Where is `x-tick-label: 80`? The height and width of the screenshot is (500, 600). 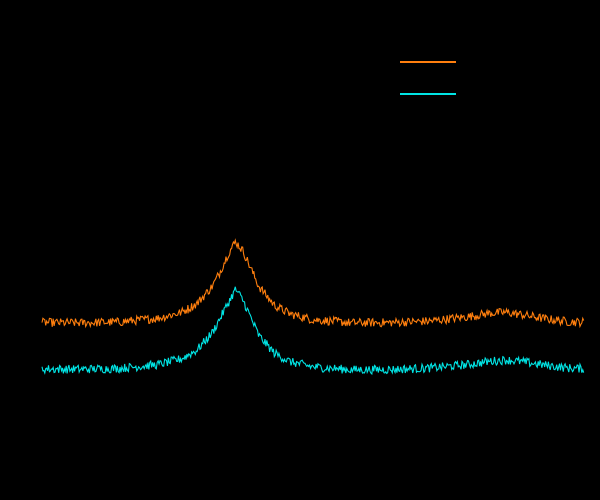
x-tick-label: 80 is located at coordinates (507, 460).